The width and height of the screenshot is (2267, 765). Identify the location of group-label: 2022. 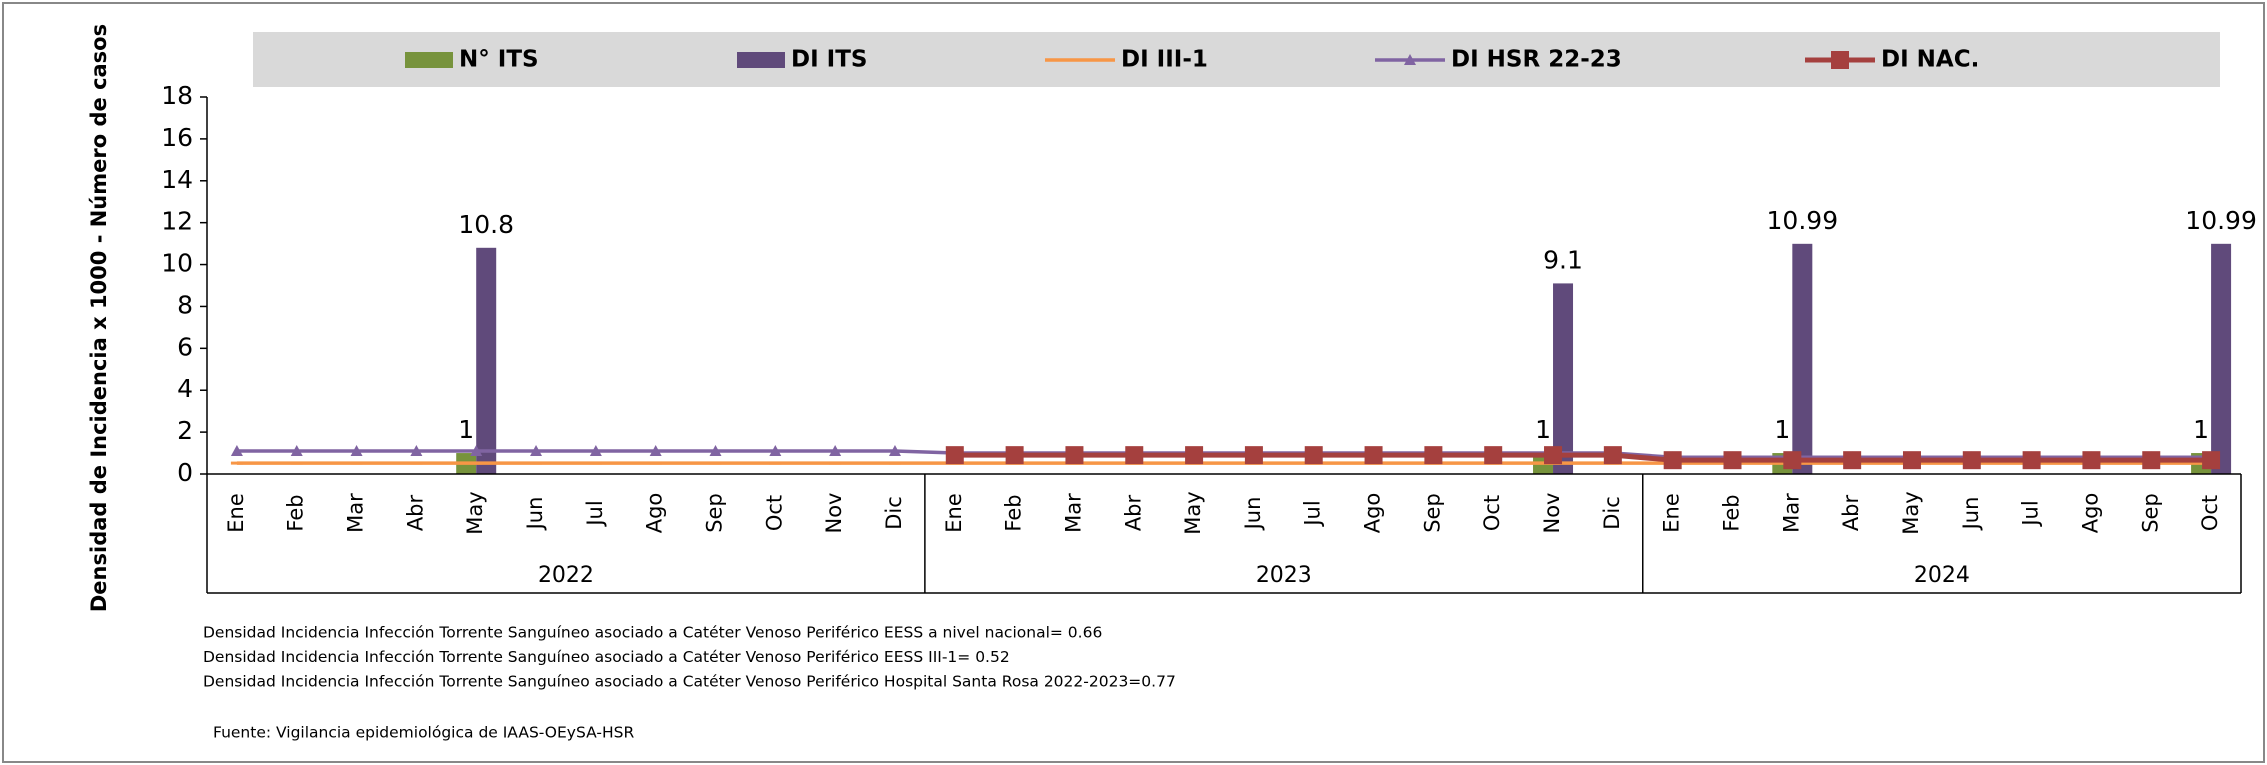
(566, 575).